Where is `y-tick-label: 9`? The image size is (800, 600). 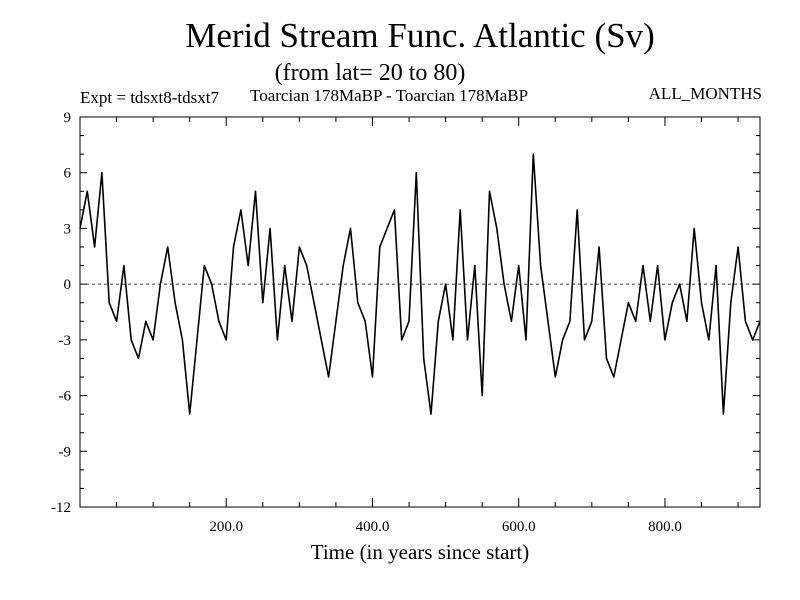 y-tick-label: 9 is located at coordinates (68, 118).